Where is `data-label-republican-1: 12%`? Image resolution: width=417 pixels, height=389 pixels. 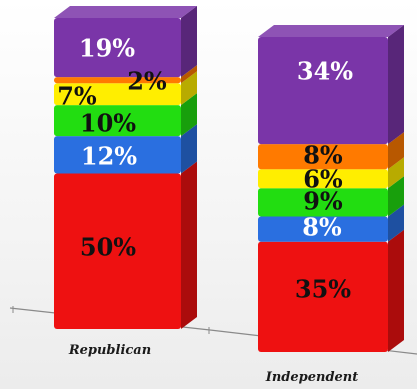
data-label-republican-1: 12% is located at coordinates (109, 156).